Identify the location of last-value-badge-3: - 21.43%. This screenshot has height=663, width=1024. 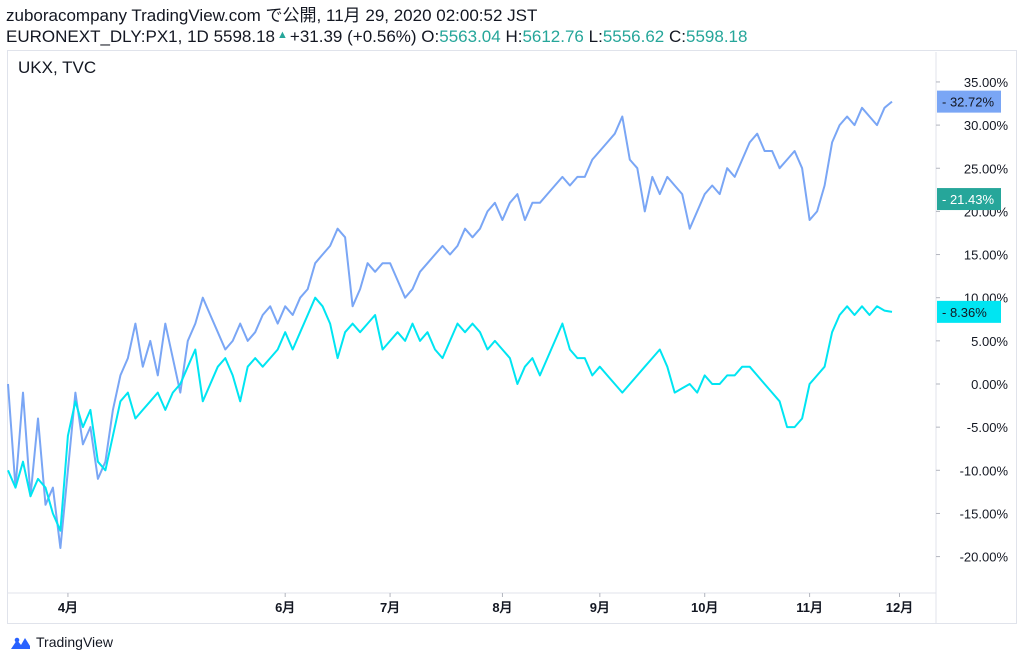
(969, 199).